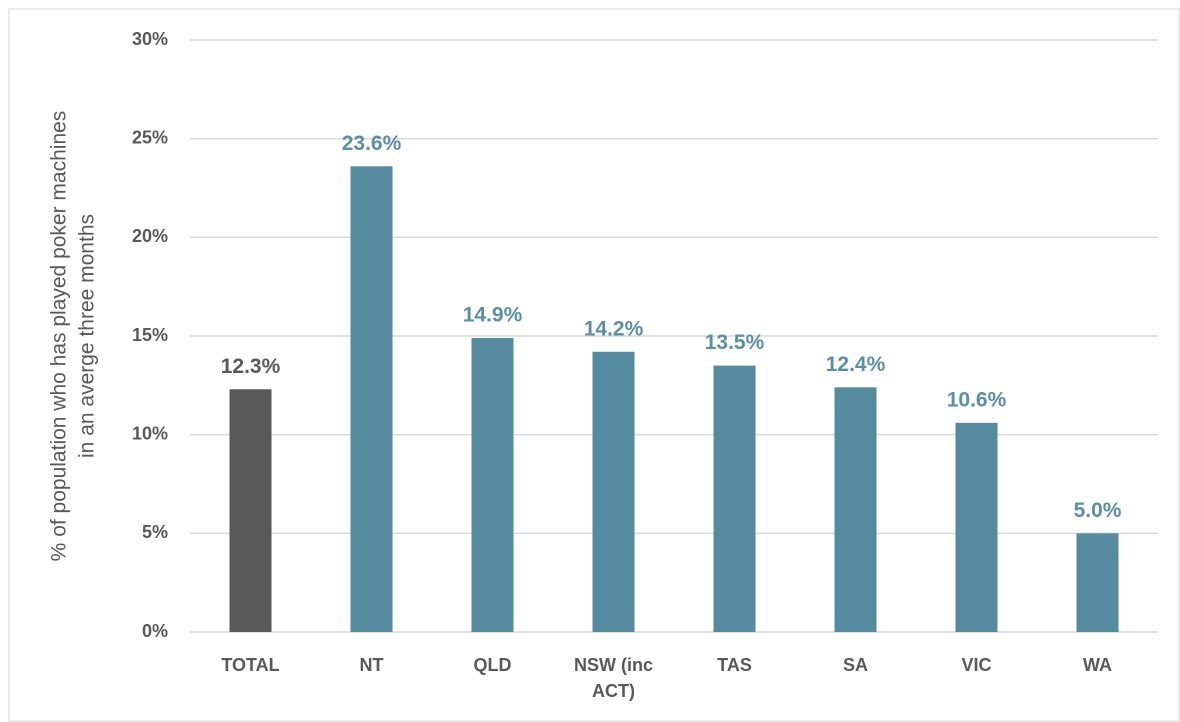 This screenshot has width=1180, height=722. I want to click on y-axis-label: in an averge three months, so click(87, 336).